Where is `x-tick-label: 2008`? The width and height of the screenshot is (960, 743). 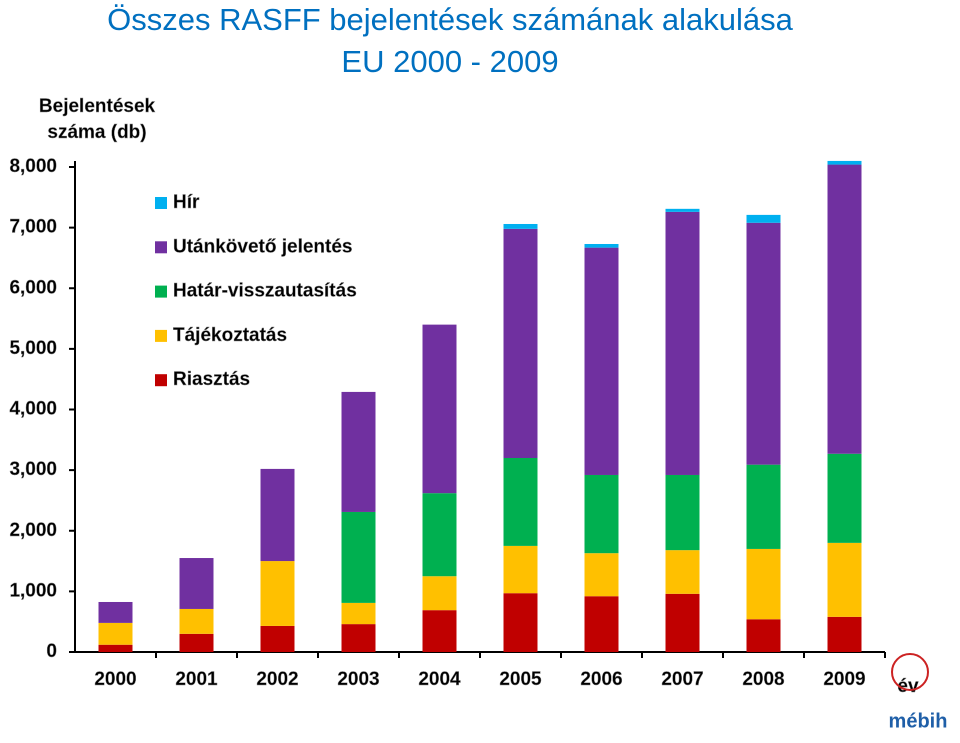 x-tick-label: 2008 is located at coordinates (763, 679).